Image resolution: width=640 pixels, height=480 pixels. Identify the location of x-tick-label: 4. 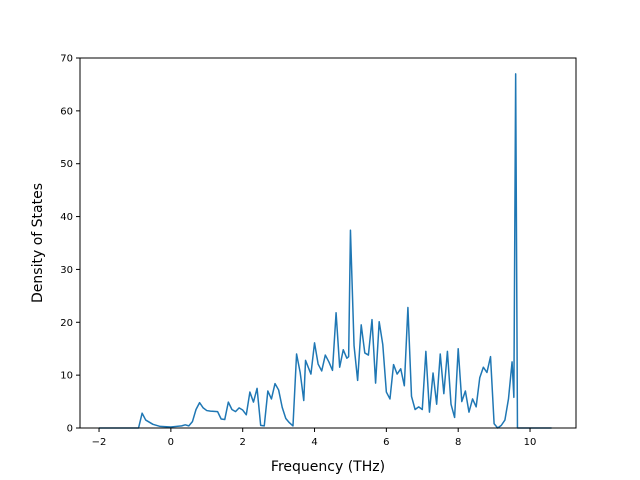
(314, 442).